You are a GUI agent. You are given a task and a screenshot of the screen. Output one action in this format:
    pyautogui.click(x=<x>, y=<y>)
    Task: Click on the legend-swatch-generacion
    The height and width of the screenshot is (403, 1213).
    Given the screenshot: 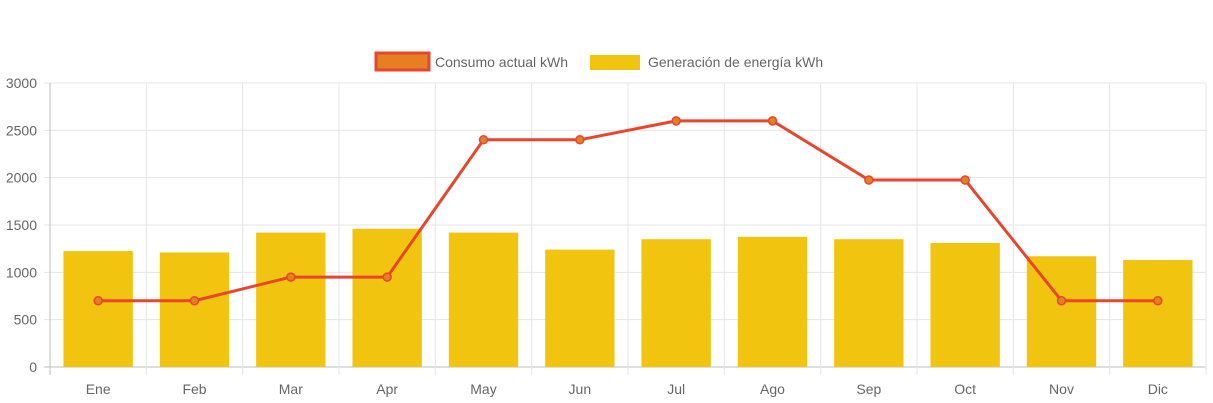 What is the action you would take?
    pyautogui.click(x=615, y=62)
    